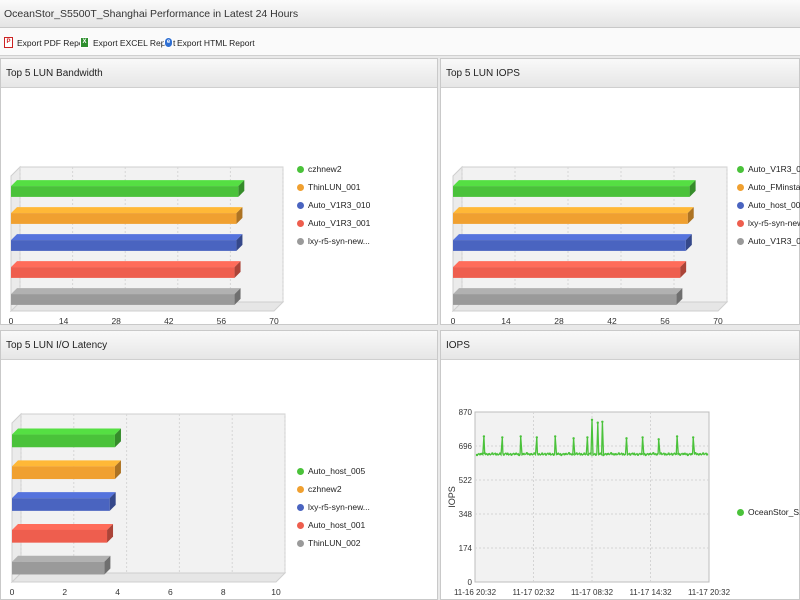 Image resolution: width=800 pixels, height=600 pixels. Describe the element at coordinates (328, 187) in the screenshot. I see `legend-item: ThinLUN_001` at that location.